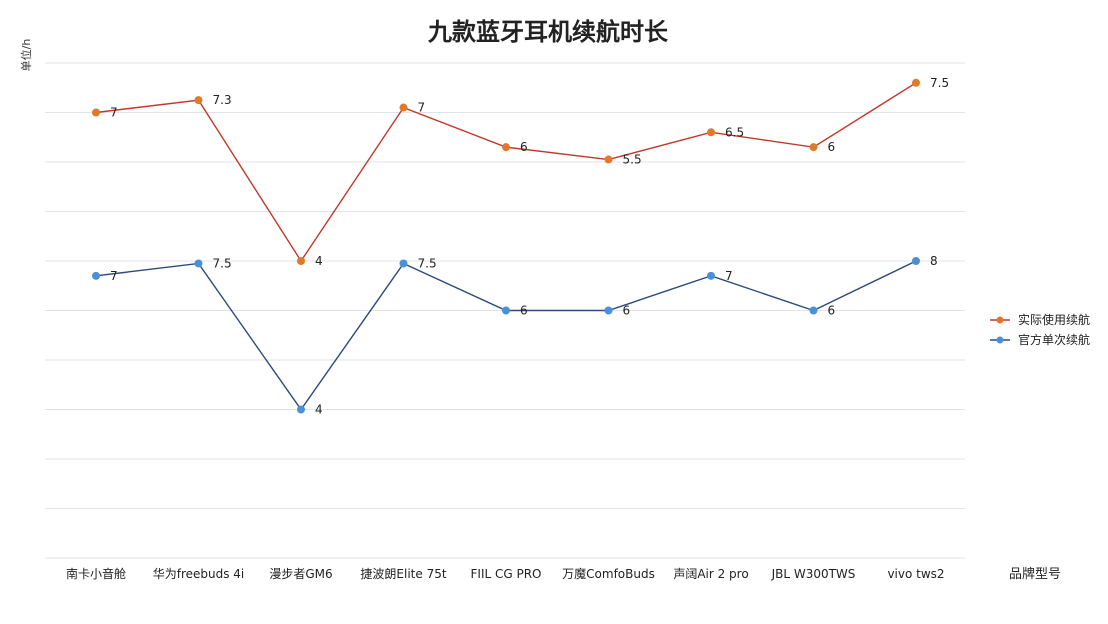  What do you see at coordinates (403, 574) in the screenshot?
I see `x-tick-label: 捷波朗Elite 75t` at bounding box center [403, 574].